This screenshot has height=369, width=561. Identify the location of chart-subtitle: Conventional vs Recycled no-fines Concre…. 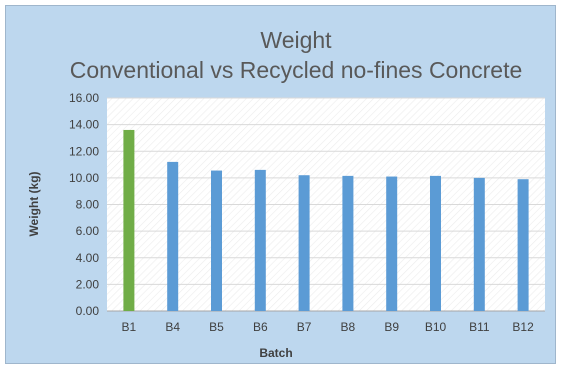
(296, 70).